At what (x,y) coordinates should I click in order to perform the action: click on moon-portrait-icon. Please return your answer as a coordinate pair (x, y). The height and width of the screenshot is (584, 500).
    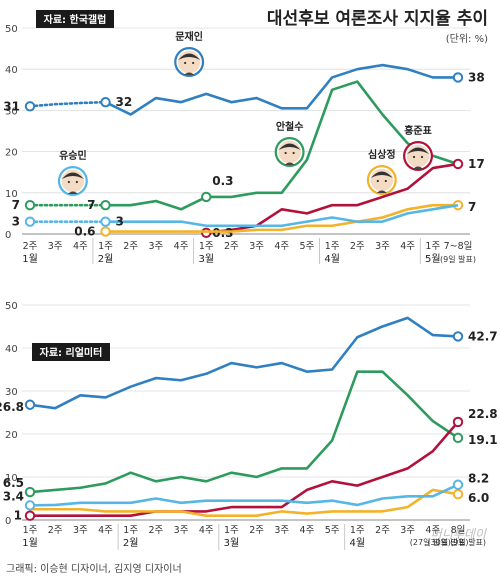
    Looking at the image, I should click on (189, 62).